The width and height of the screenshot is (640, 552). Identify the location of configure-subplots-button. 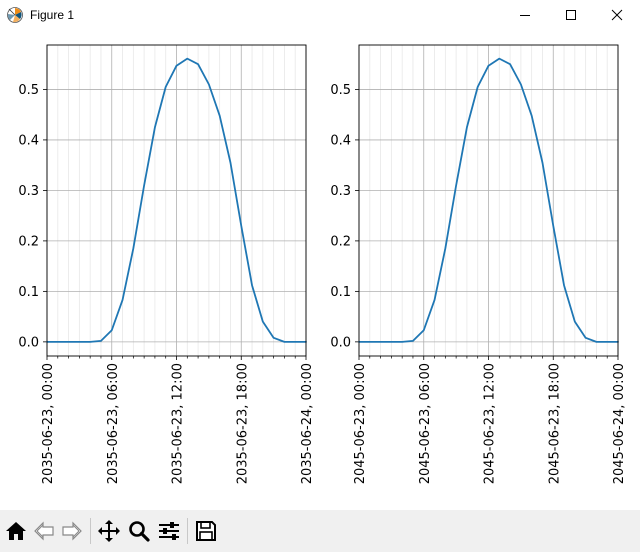
(169, 531).